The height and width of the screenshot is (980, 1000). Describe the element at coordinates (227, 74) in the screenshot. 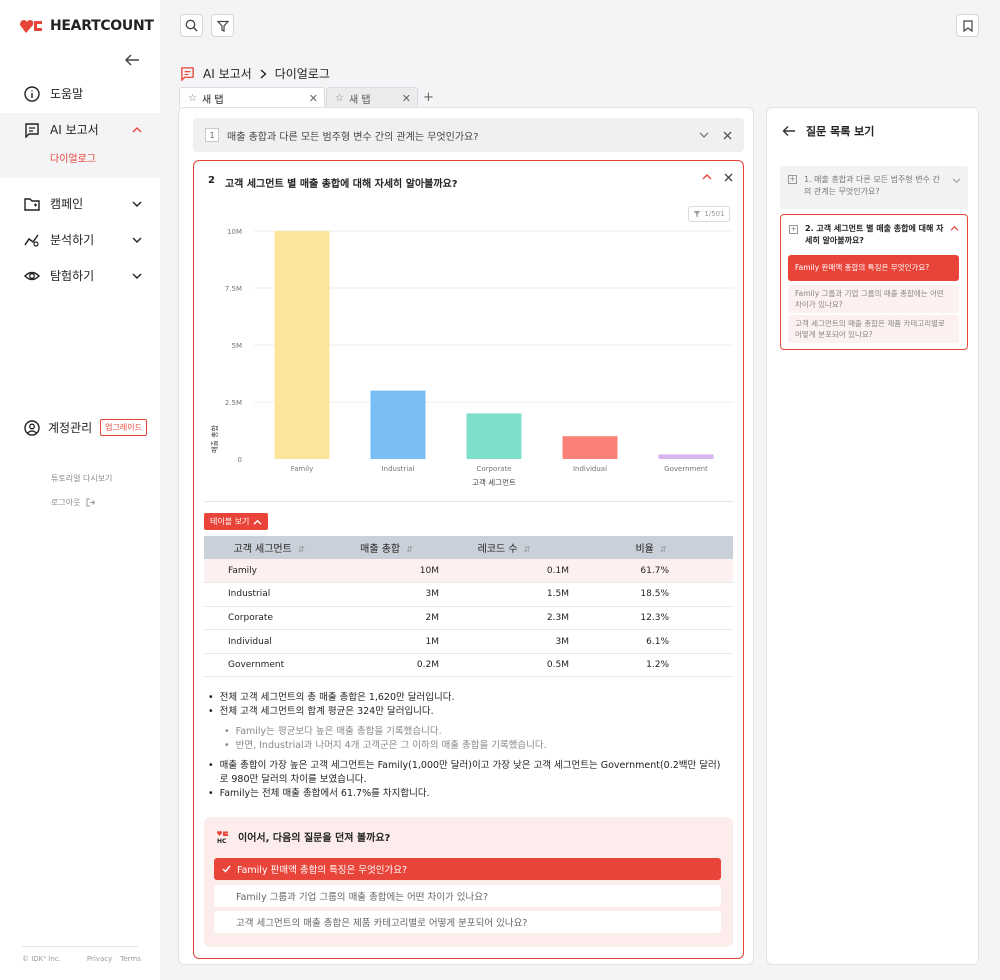

I see `breadcrumb-root: AI 보고서` at that location.